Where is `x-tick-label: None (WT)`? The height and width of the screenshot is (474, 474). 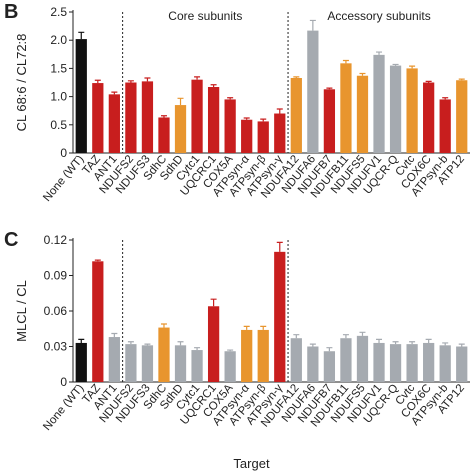
x-tick-label: None (WT) is located at coordinates (63, 407).